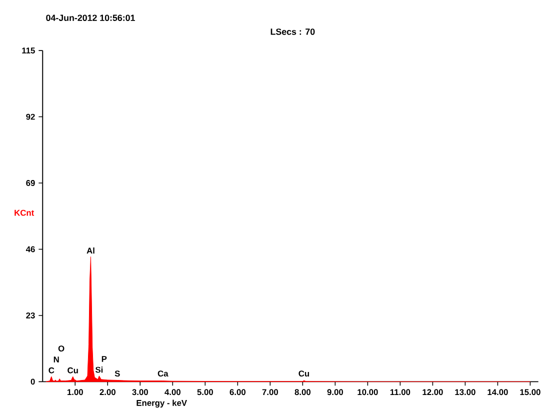 Image resolution: width=544 pixels, height=410 pixels. Describe the element at coordinates (104, 359) in the screenshot. I see `annotation: P` at that location.